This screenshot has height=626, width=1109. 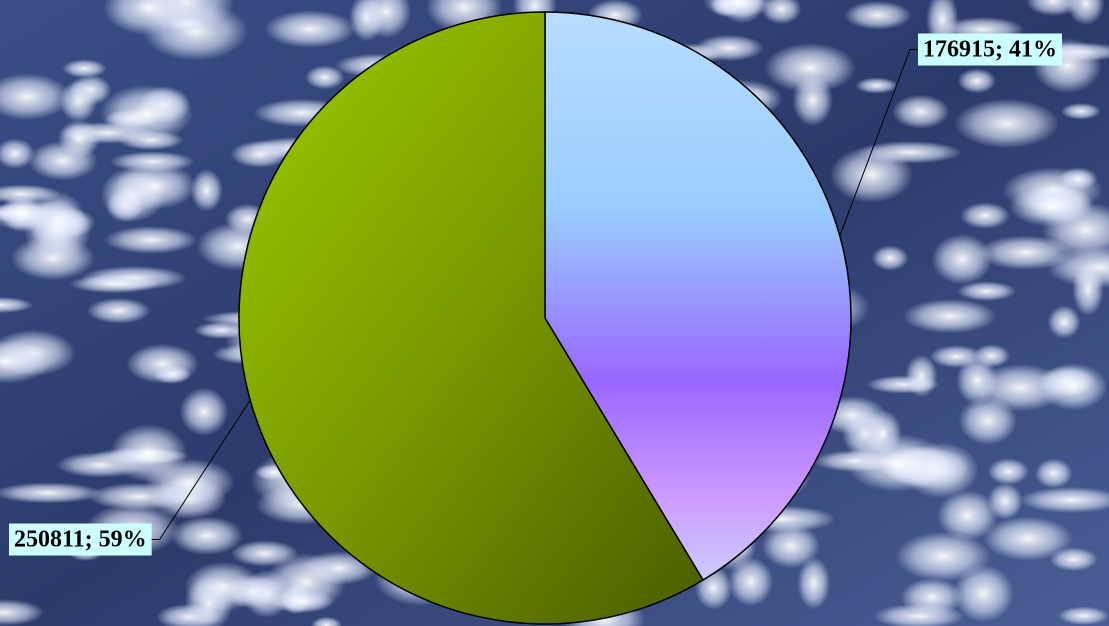 I want to click on data-label-group: 250811; 59%, so click(x=80, y=539).